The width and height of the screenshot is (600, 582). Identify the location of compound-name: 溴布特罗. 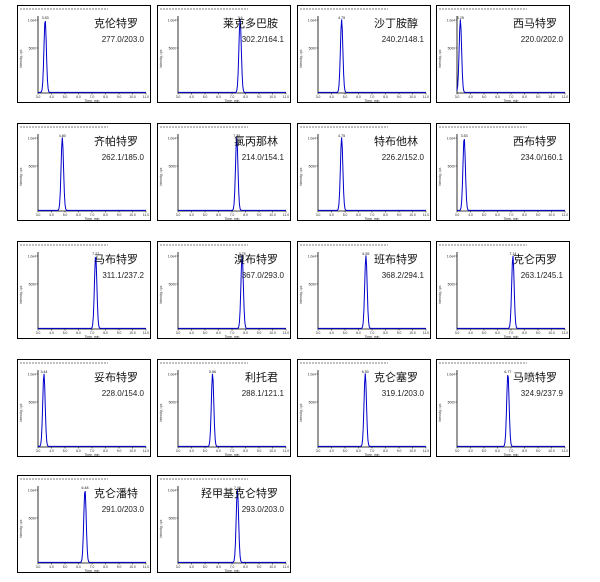
(256, 259).